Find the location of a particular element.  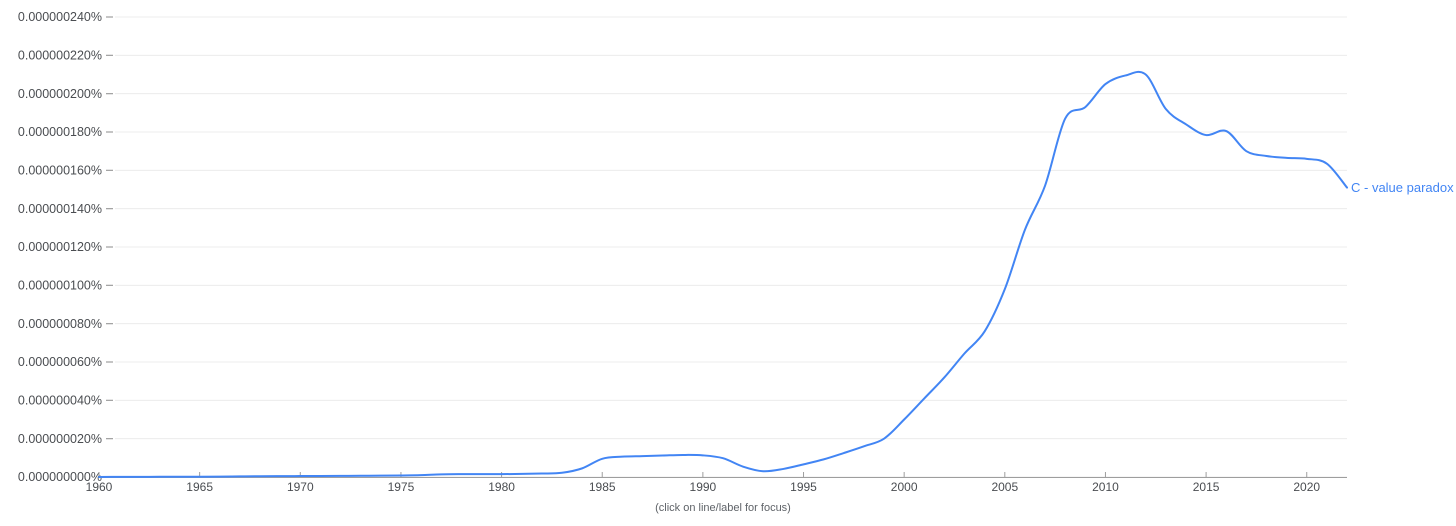

x-axis-tick-label: 2020 is located at coordinates (1306, 487).